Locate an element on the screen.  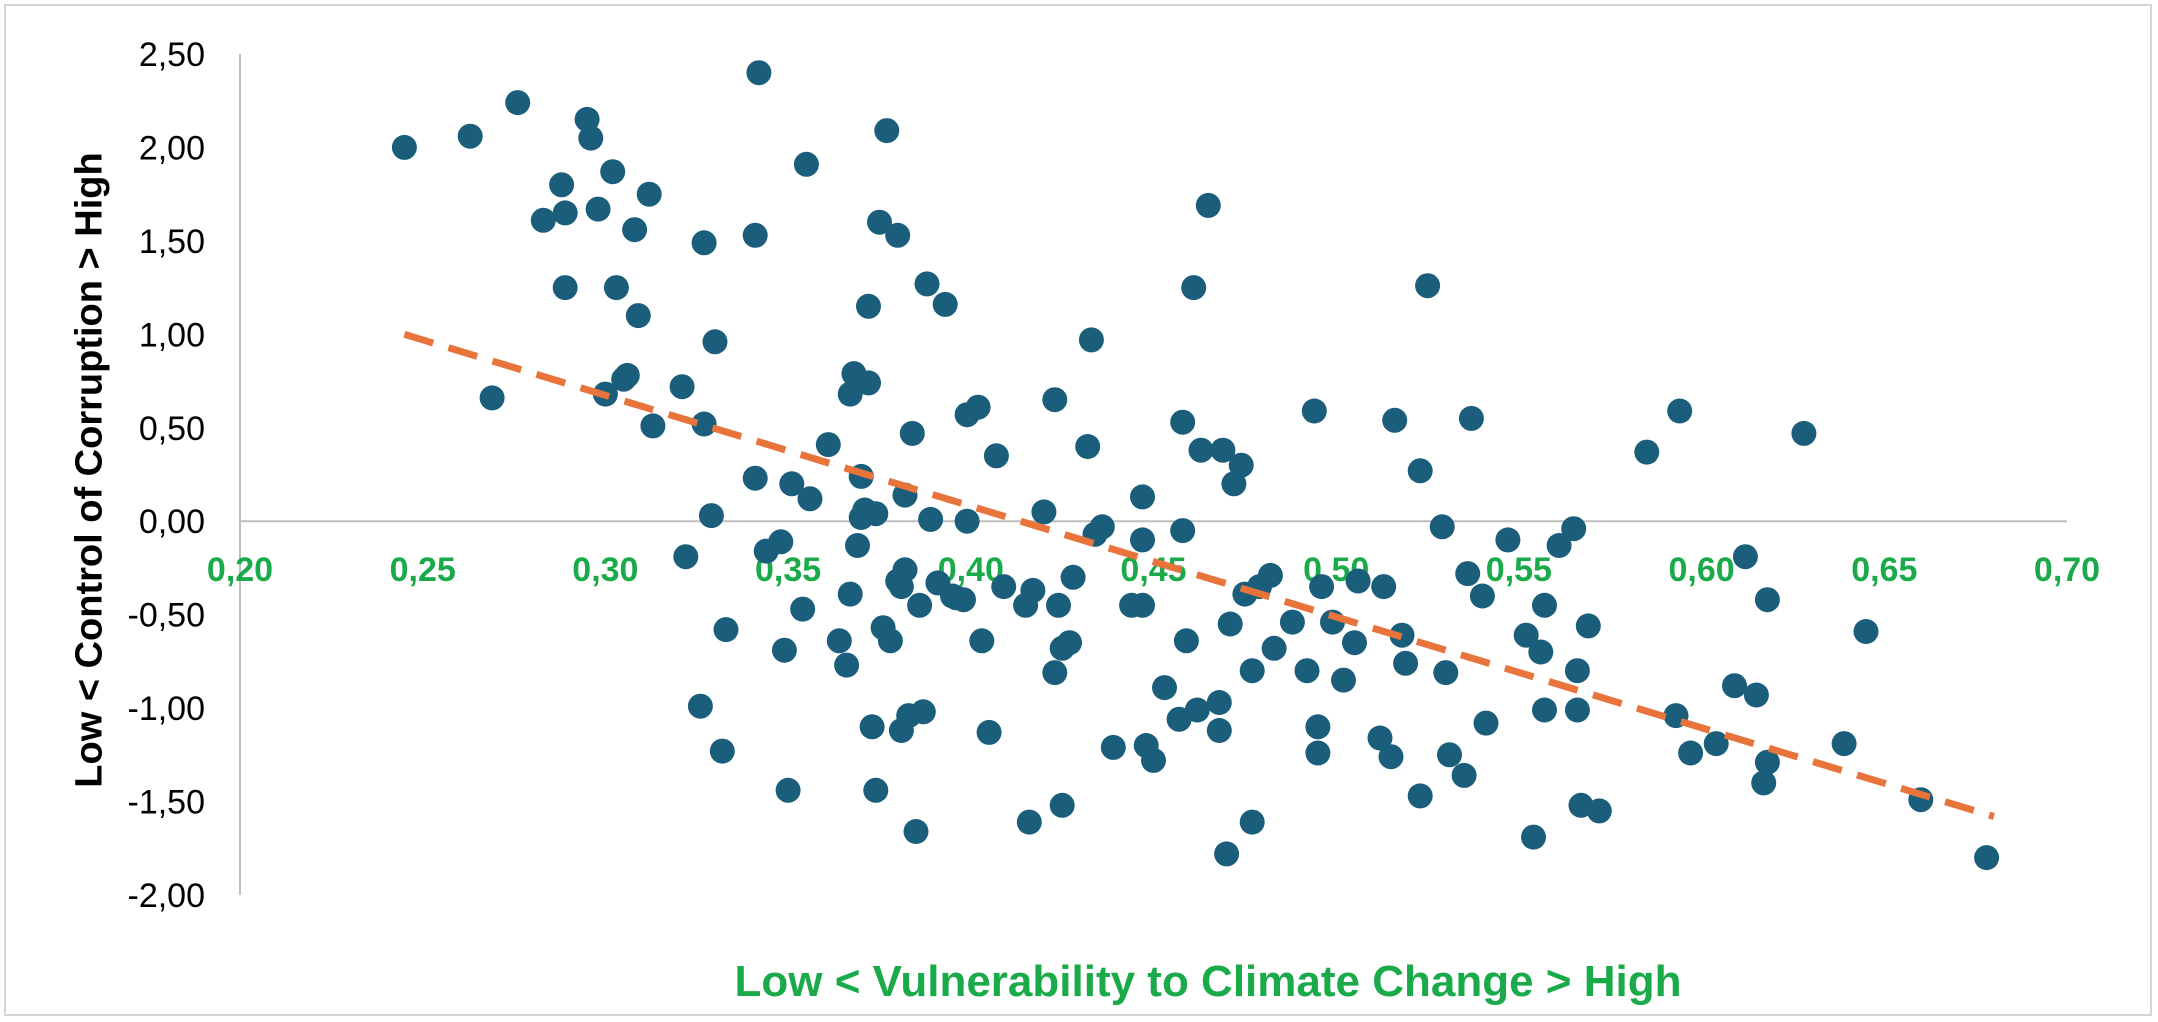
y-tick-label: 0,00 is located at coordinates (172, 522).